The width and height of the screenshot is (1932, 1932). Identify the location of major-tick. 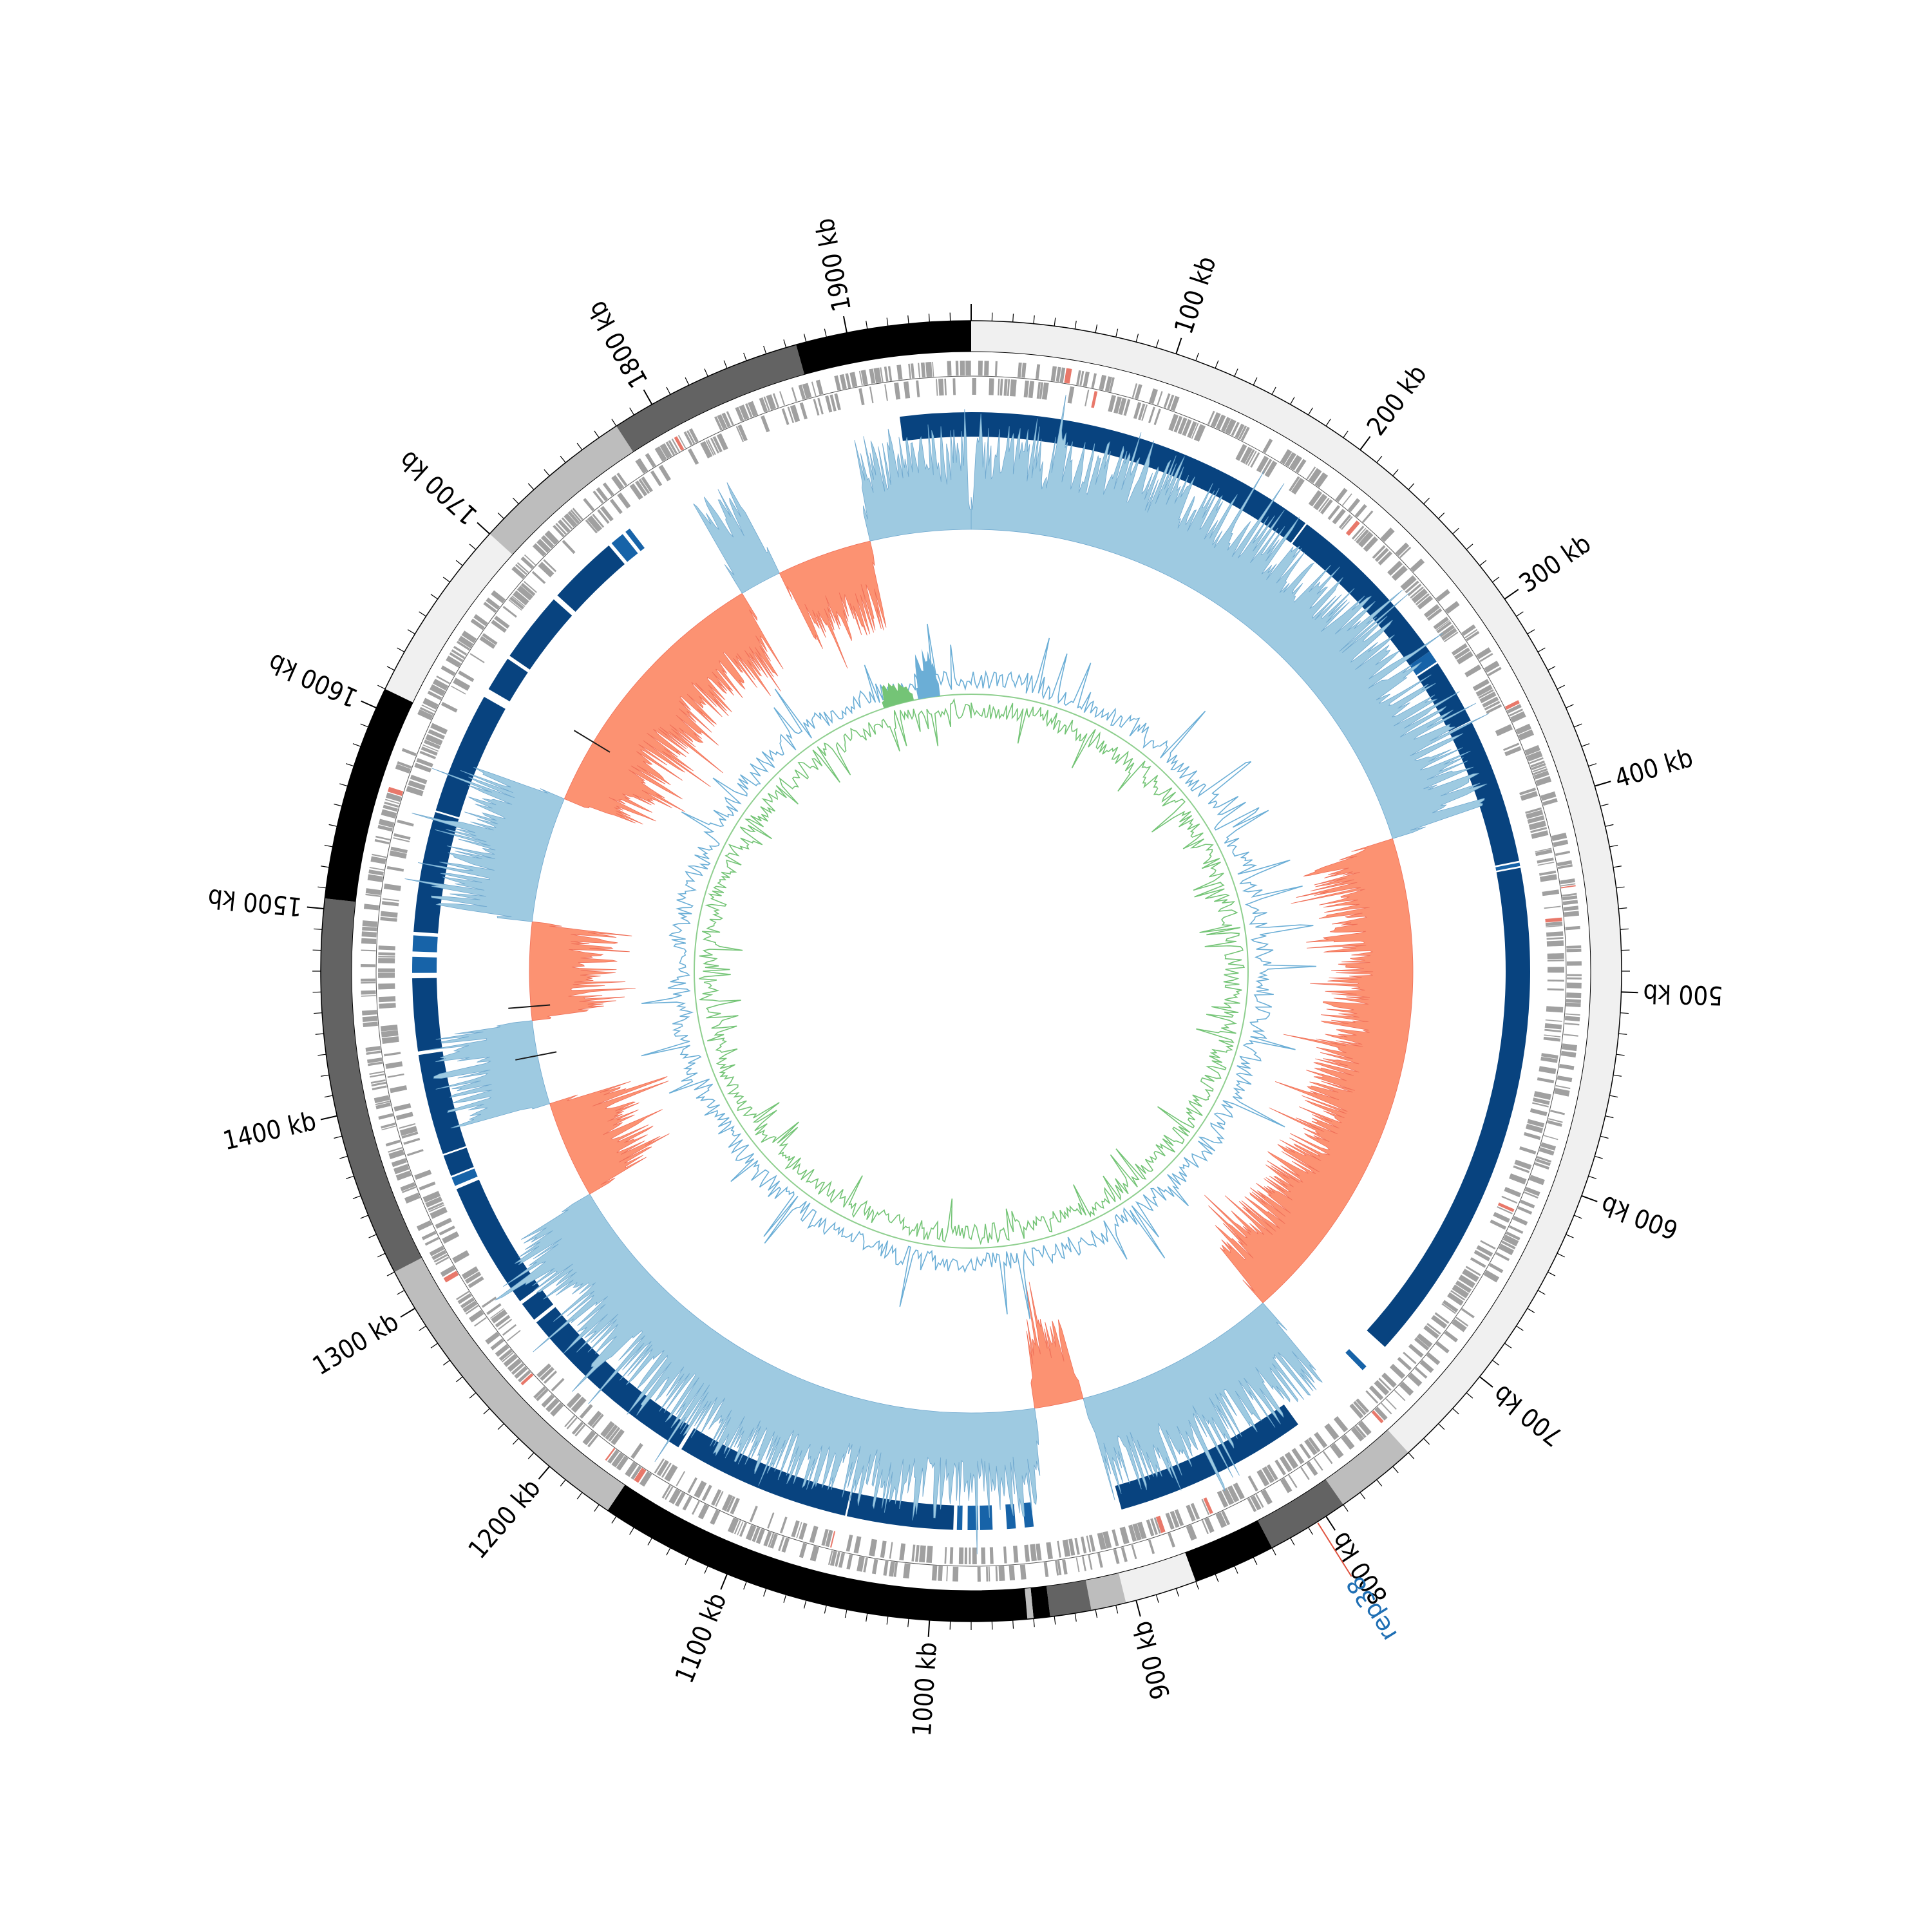
(315, 908).